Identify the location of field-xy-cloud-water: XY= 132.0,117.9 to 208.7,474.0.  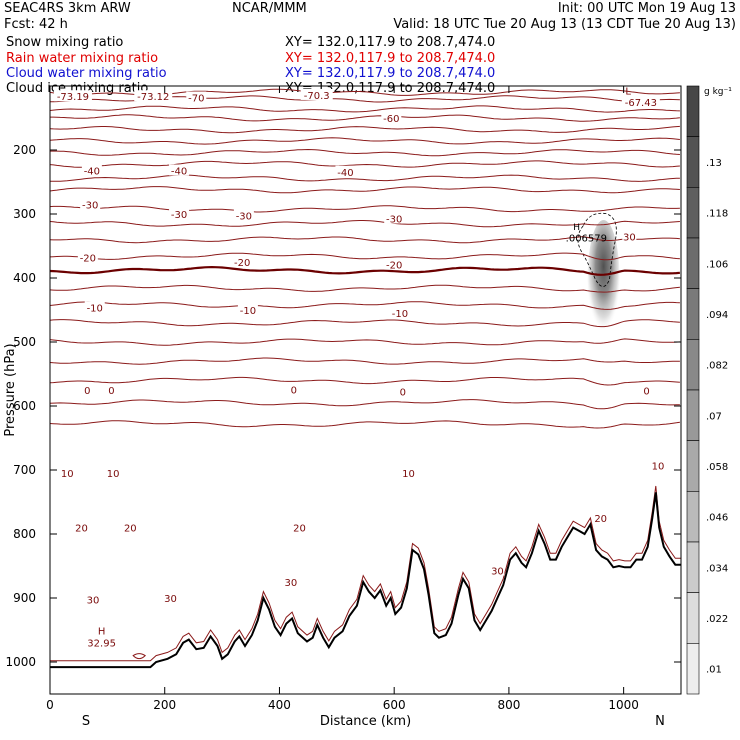
(390, 73).